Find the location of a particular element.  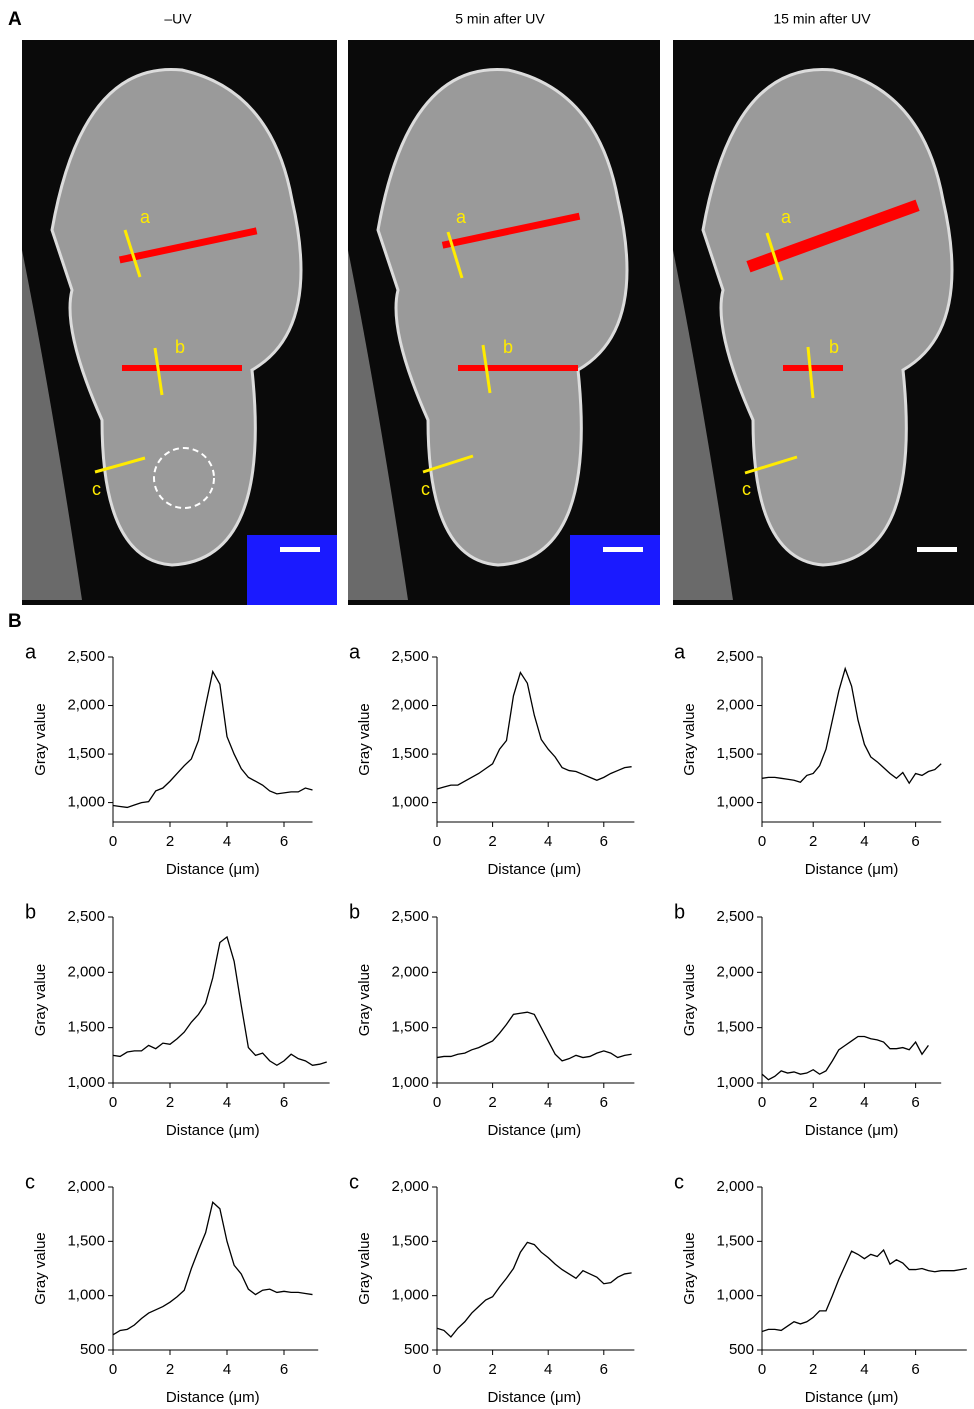

panel-letter: B is located at coordinates (15, 621).